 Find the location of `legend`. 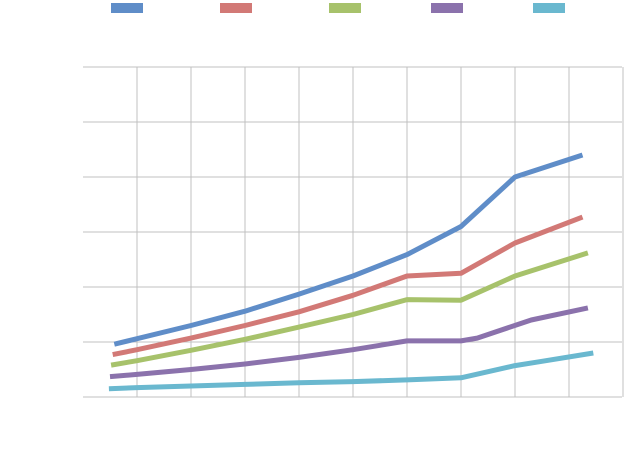

legend is located at coordinates (316, 8).